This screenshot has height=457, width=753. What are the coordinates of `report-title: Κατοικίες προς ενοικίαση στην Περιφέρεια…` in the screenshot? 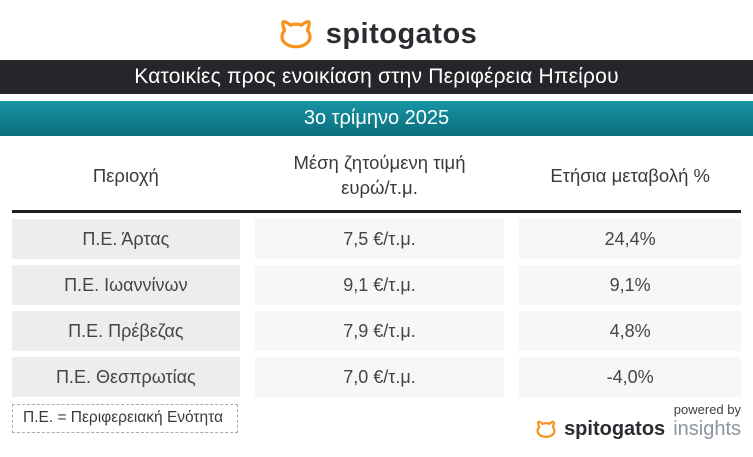 It's located at (376, 76).